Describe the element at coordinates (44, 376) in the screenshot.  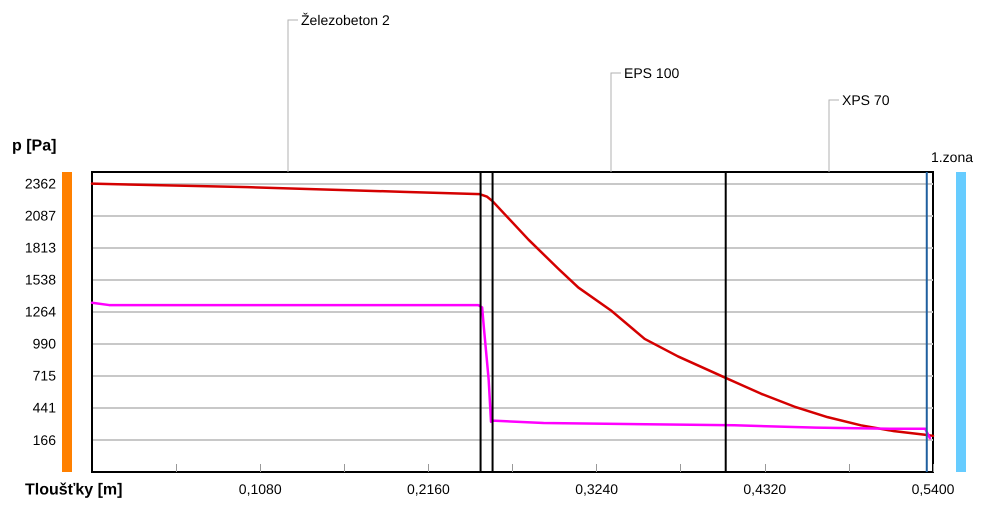
I see `y-tick-label: 715` at that location.